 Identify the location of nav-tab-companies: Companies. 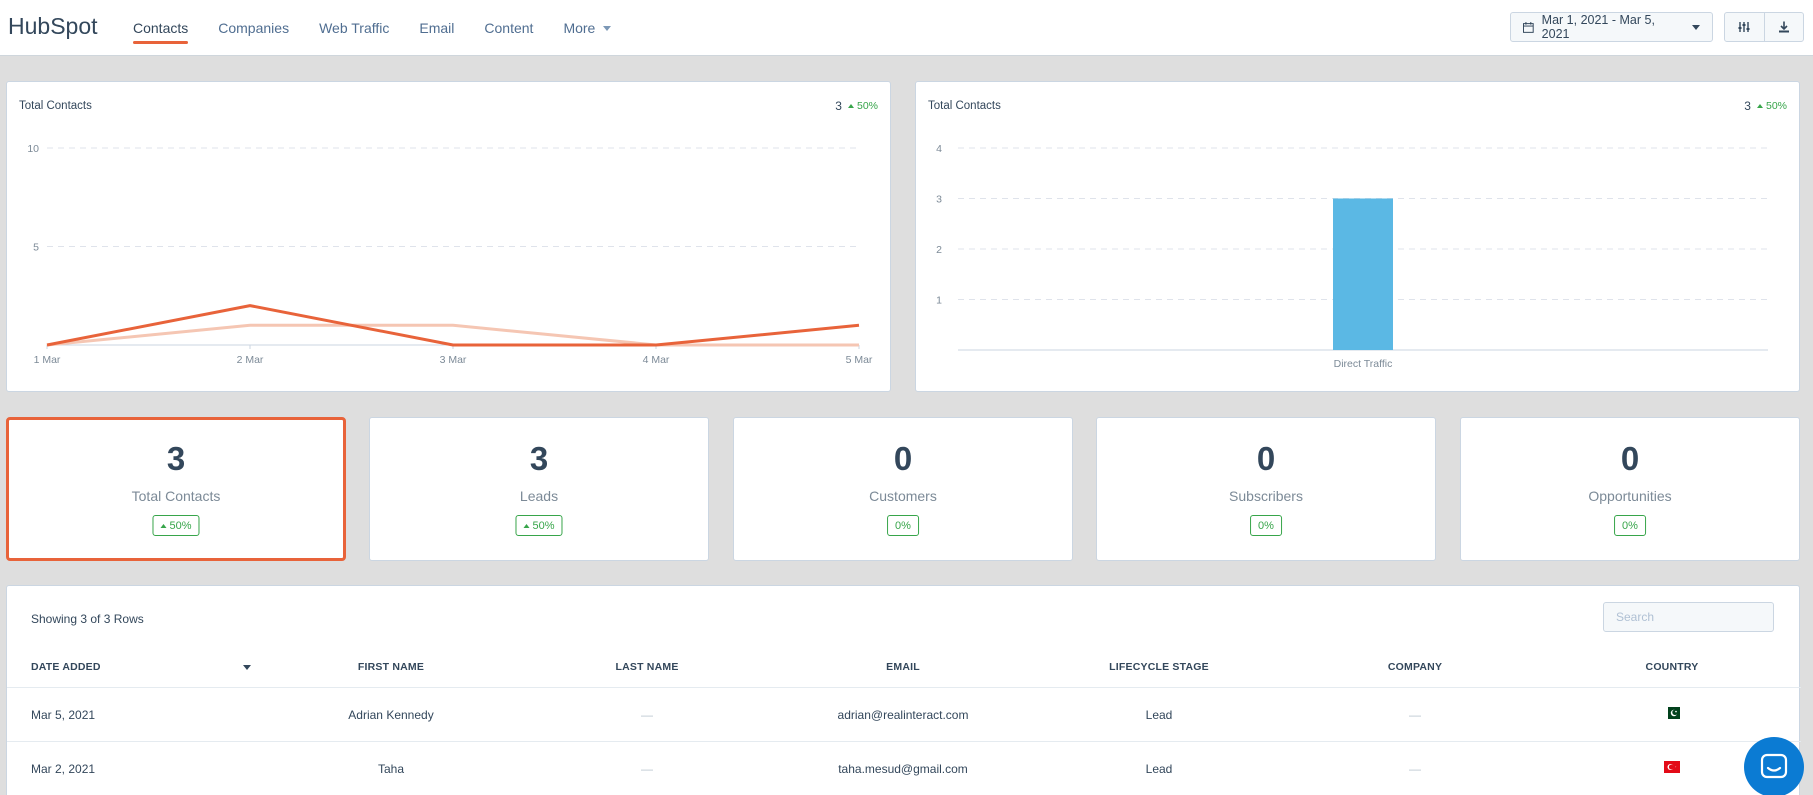
(253, 28).